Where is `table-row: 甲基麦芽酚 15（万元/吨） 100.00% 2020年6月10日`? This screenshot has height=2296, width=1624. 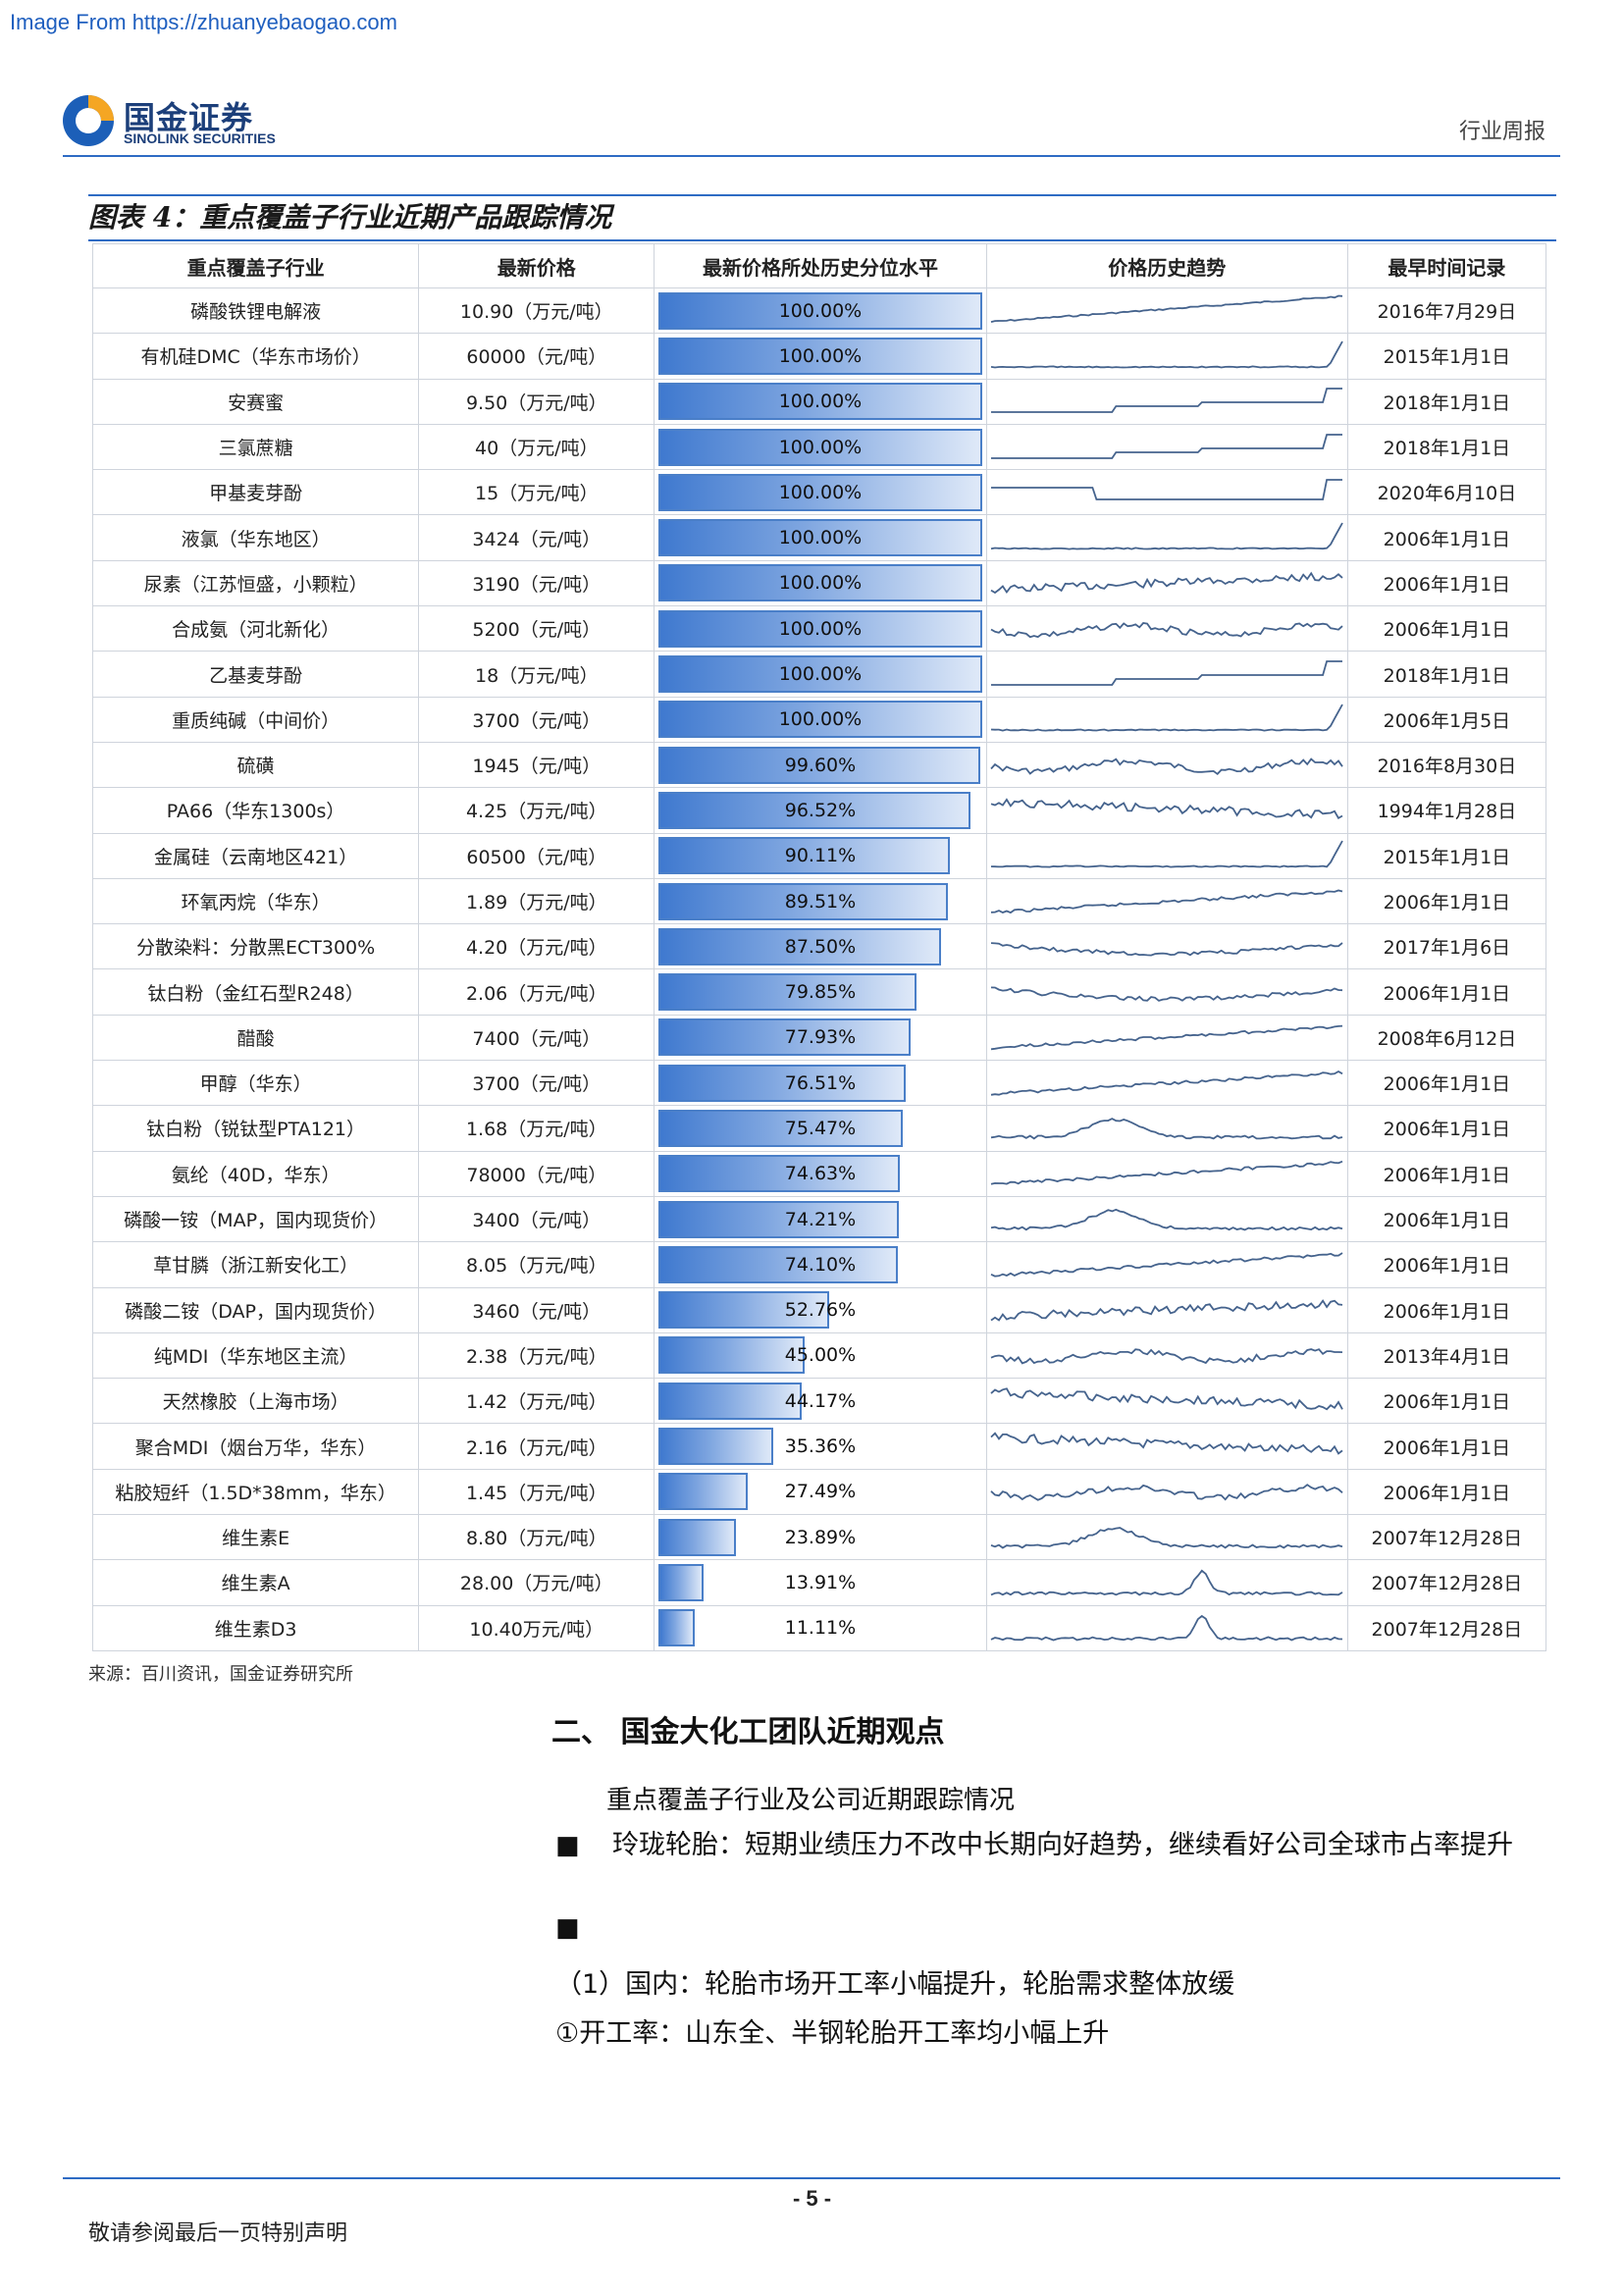
table-row: 甲基麦芽酚 15（万元/吨） 100.00% 2020年6月10日 is located at coordinates (819, 492).